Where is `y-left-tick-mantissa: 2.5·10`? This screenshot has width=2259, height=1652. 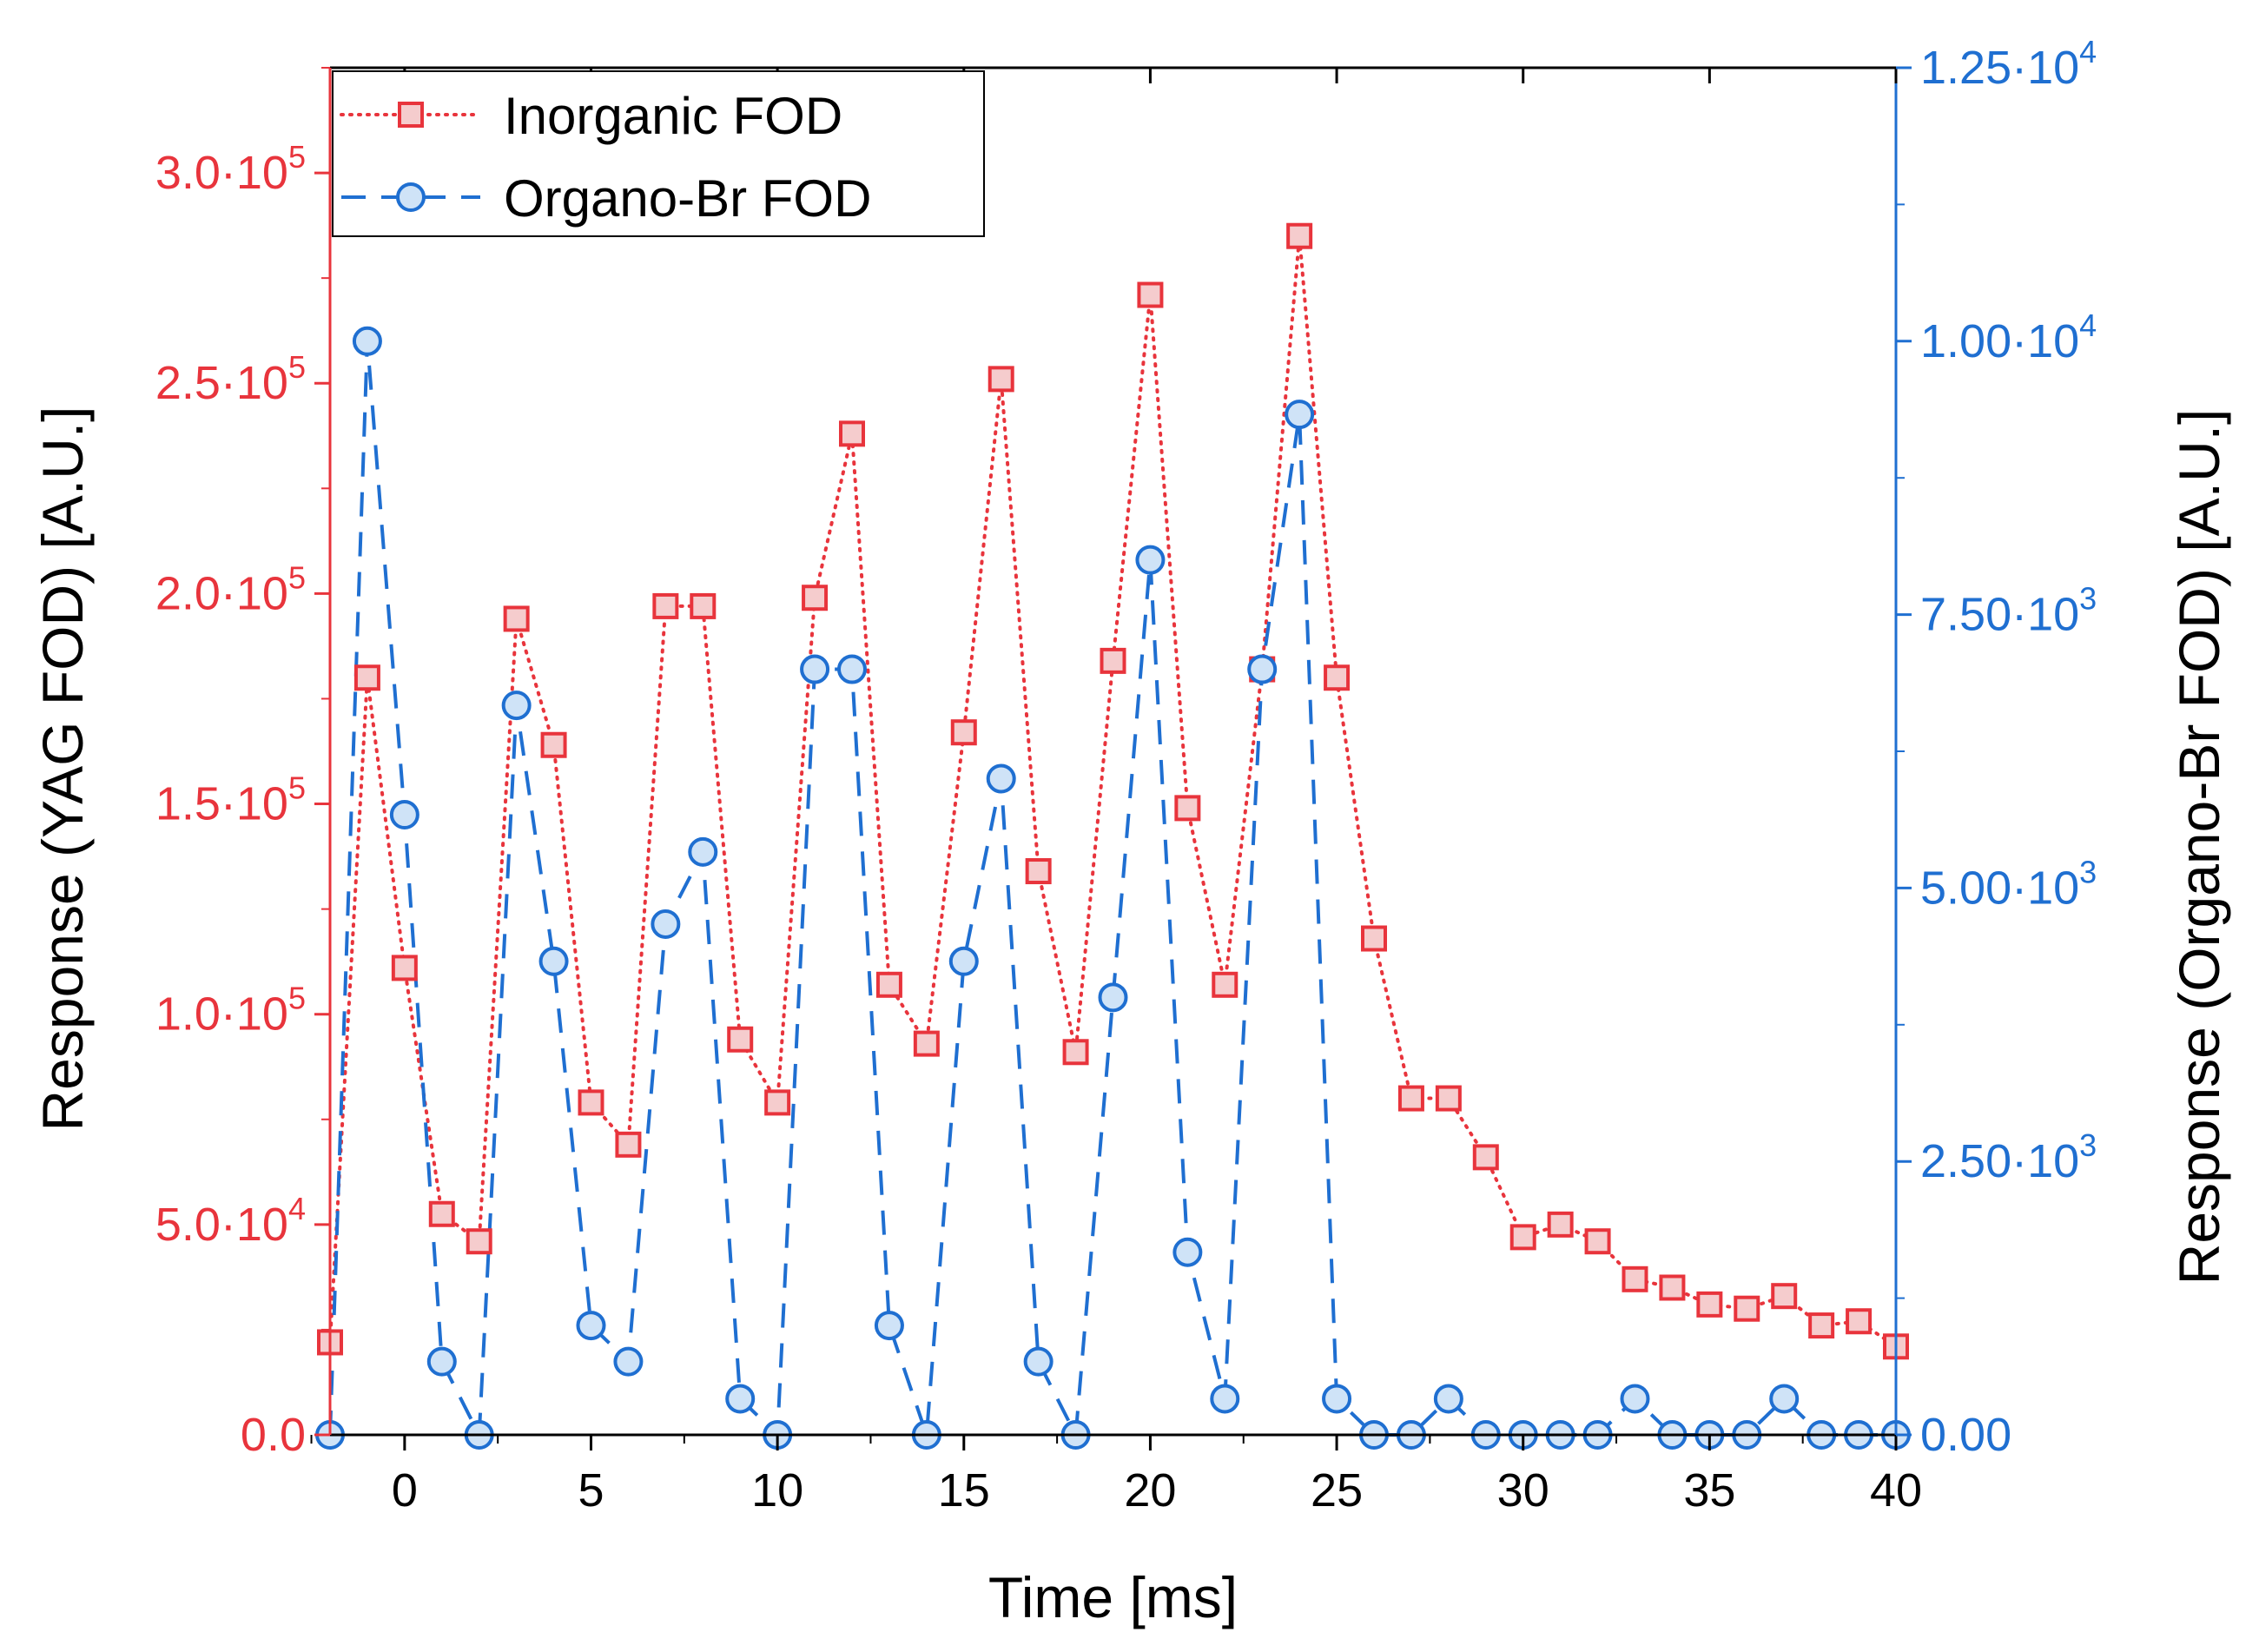
y-left-tick-mantissa: 2.5·10 is located at coordinates (221, 383).